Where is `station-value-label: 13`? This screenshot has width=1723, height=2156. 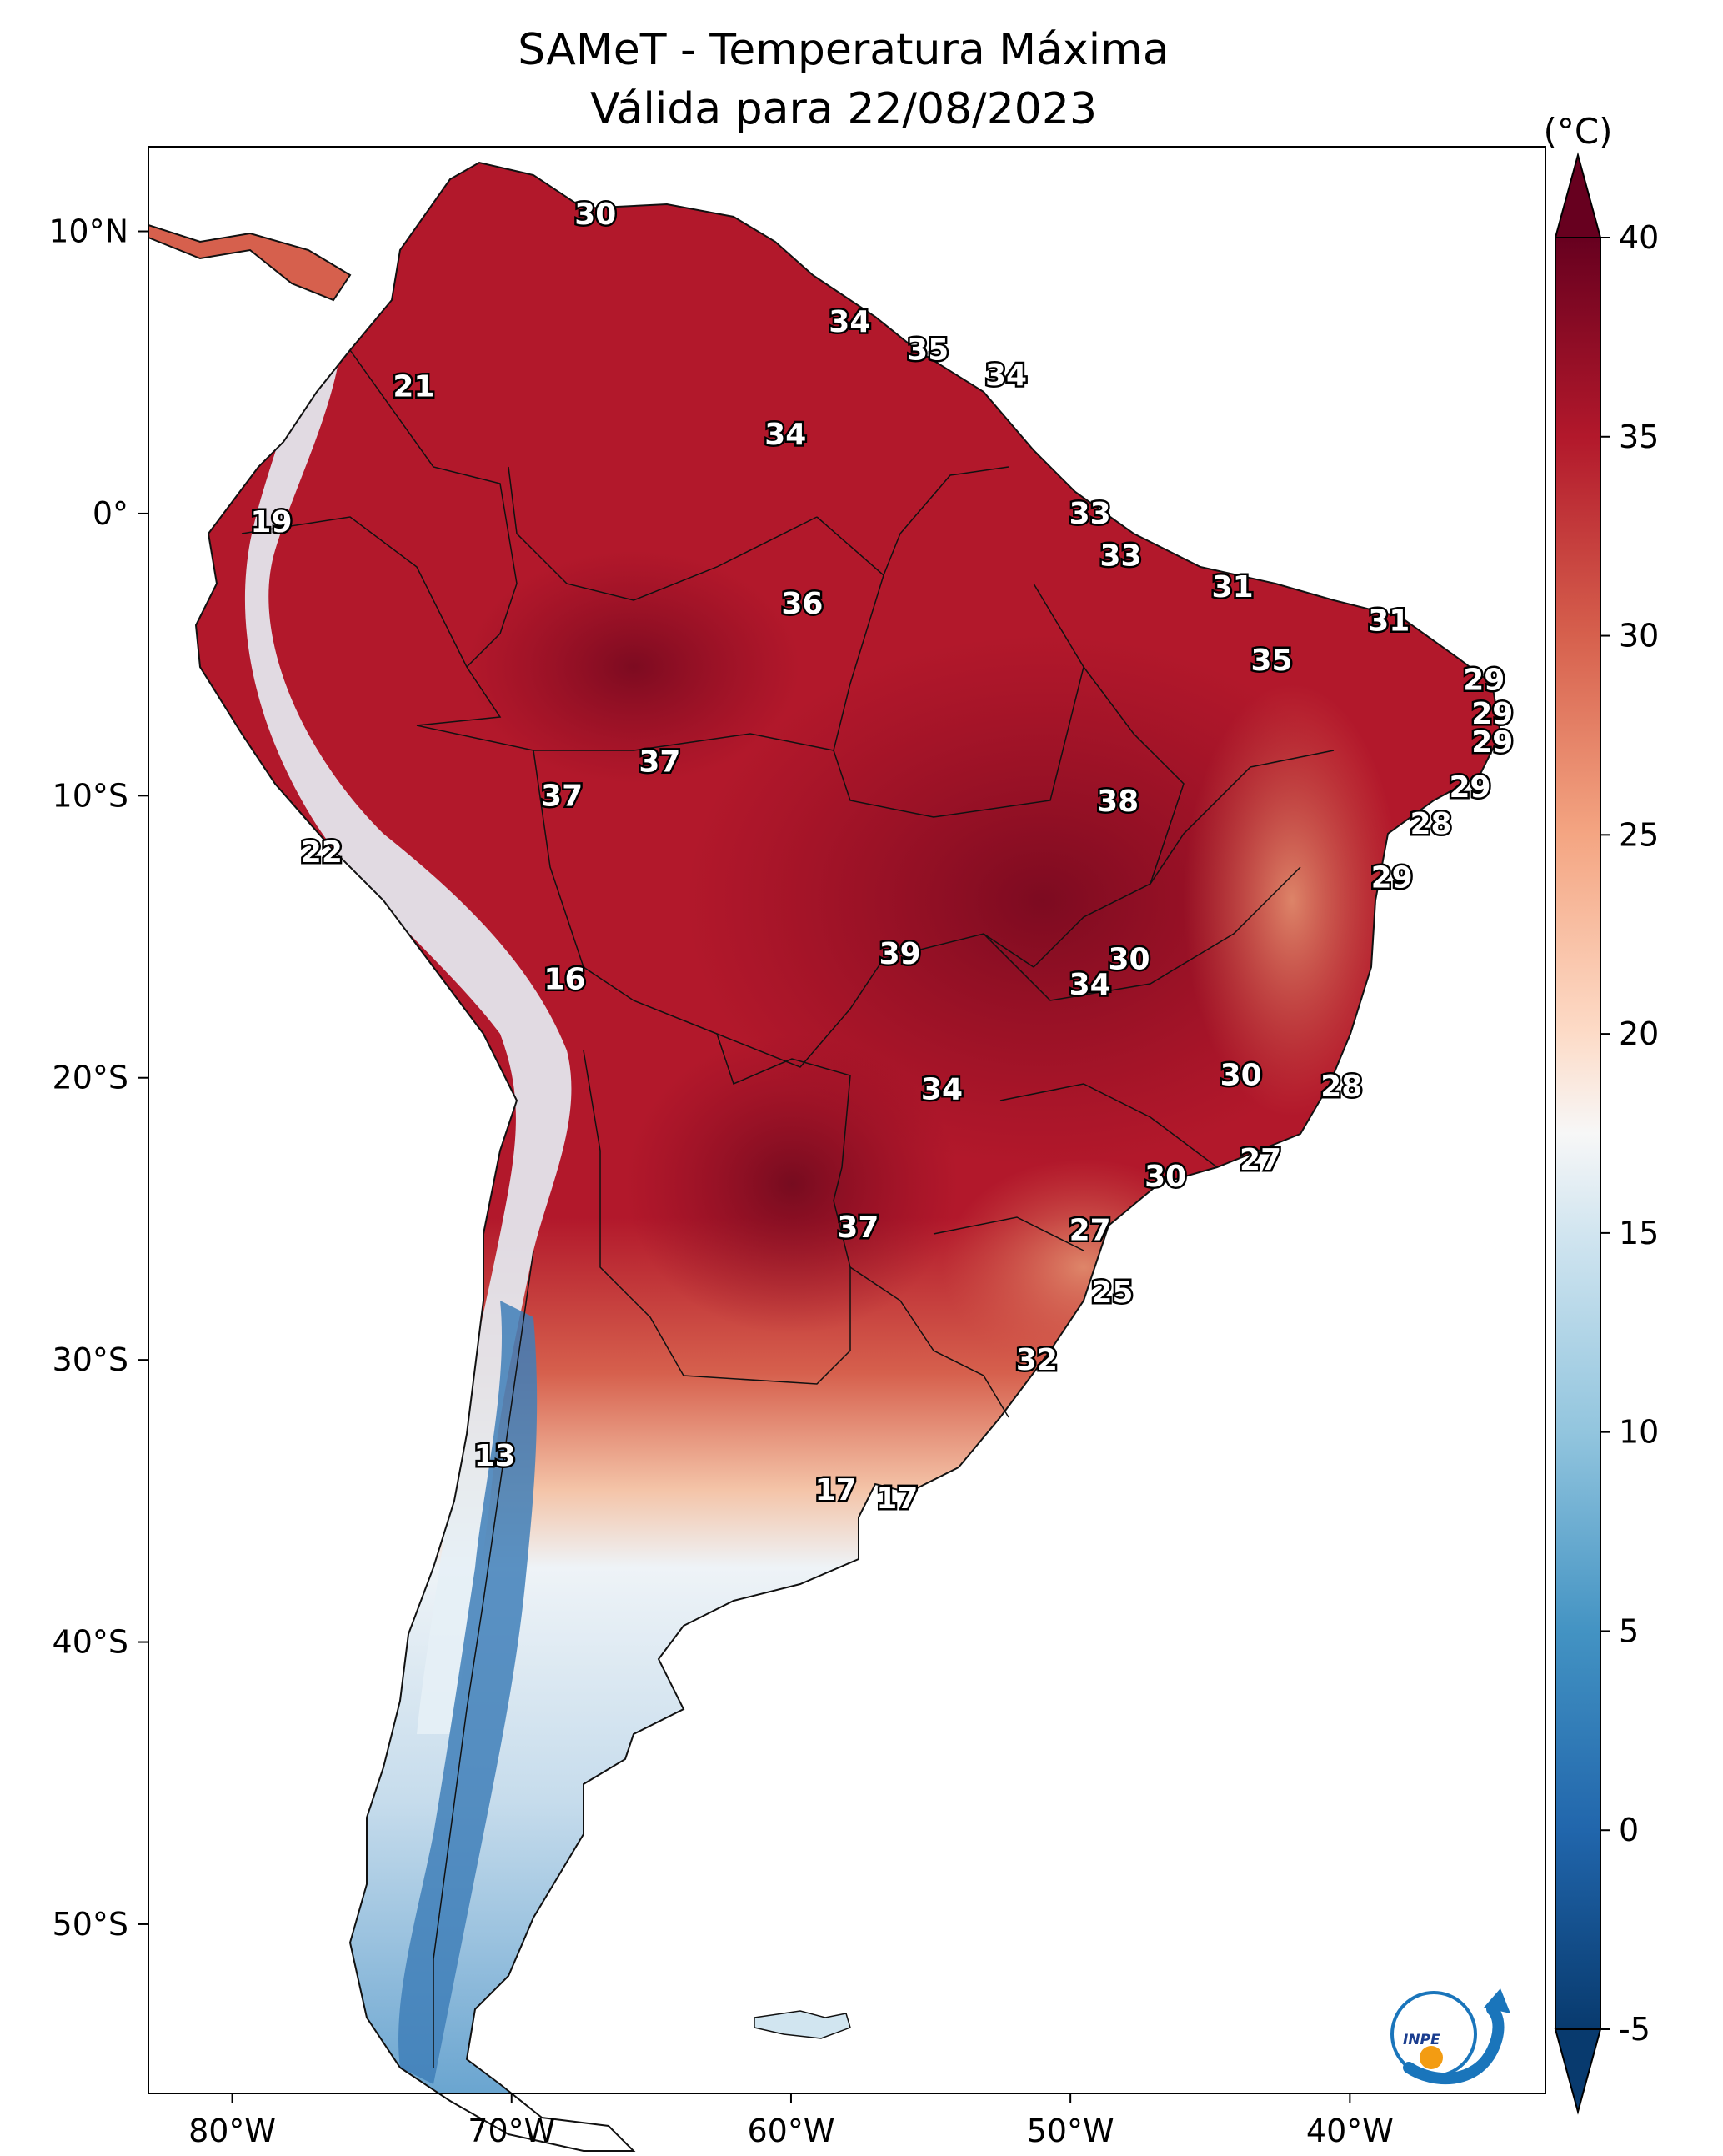
station-value-label: 13 is located at coordinates (495, 1456).